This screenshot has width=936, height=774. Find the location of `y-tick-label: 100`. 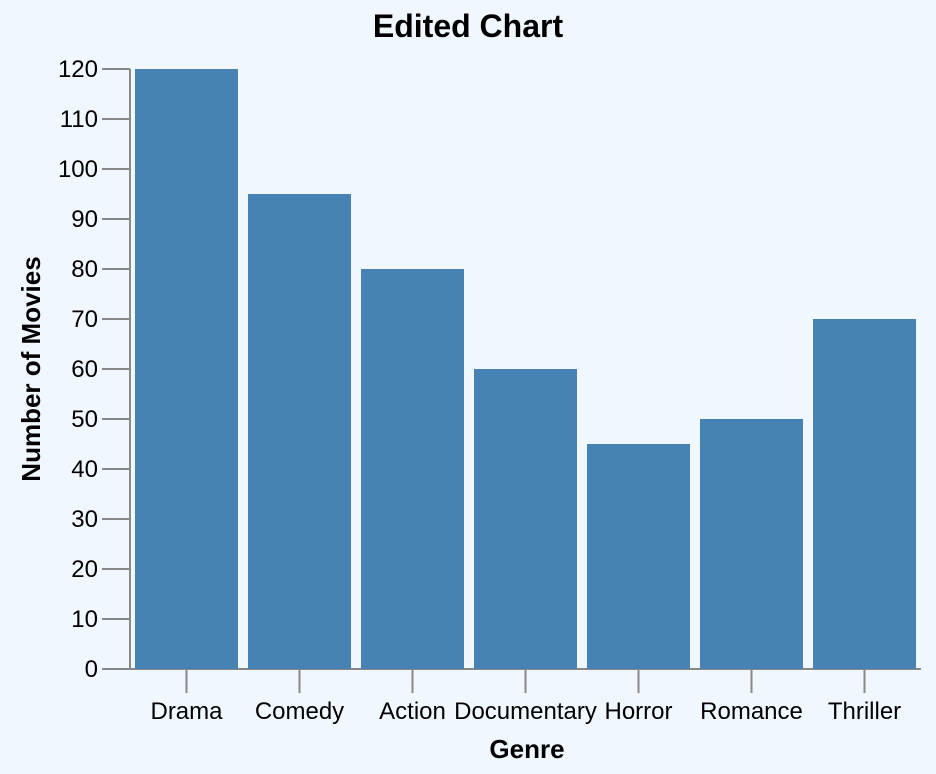

y-tick-label: 100 is located at coordinates (78, 169).